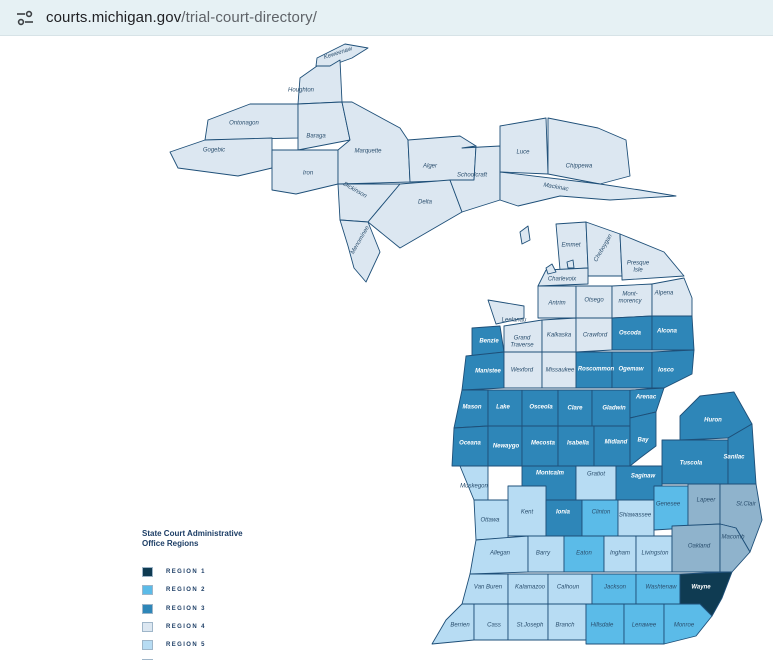 The image size is (773, 660). Describe the element at coordinates (308, 174) in the screenshot. I see `county-label-iron: Iron` at that location.